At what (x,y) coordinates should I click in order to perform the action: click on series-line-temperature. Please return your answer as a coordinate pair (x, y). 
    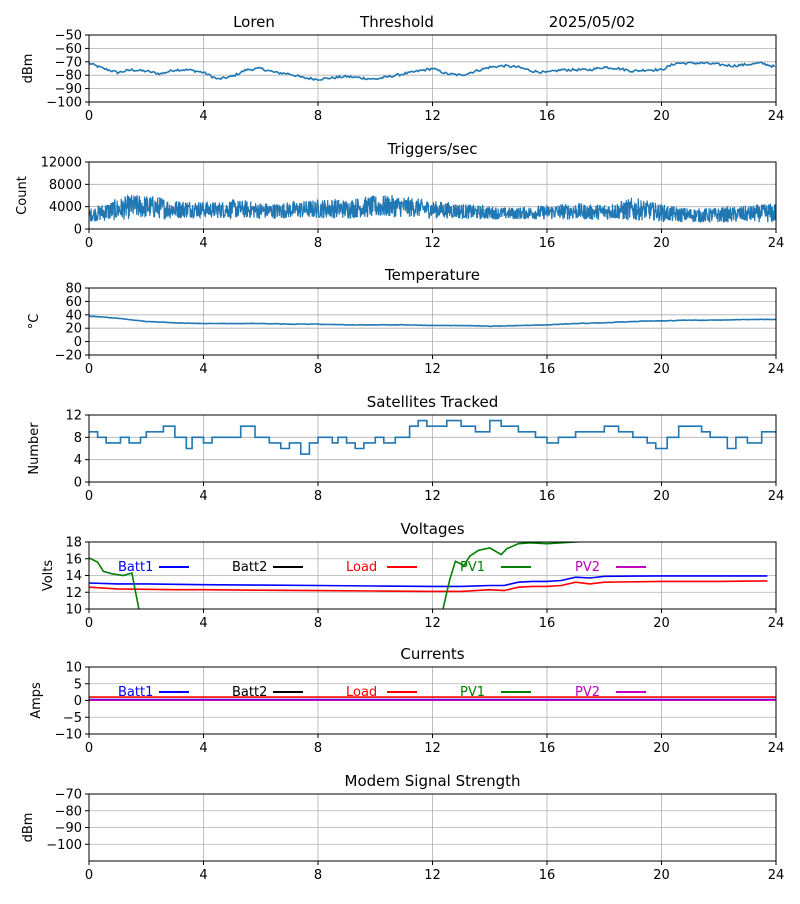
    Looking at the image, I should click on (432, 321).